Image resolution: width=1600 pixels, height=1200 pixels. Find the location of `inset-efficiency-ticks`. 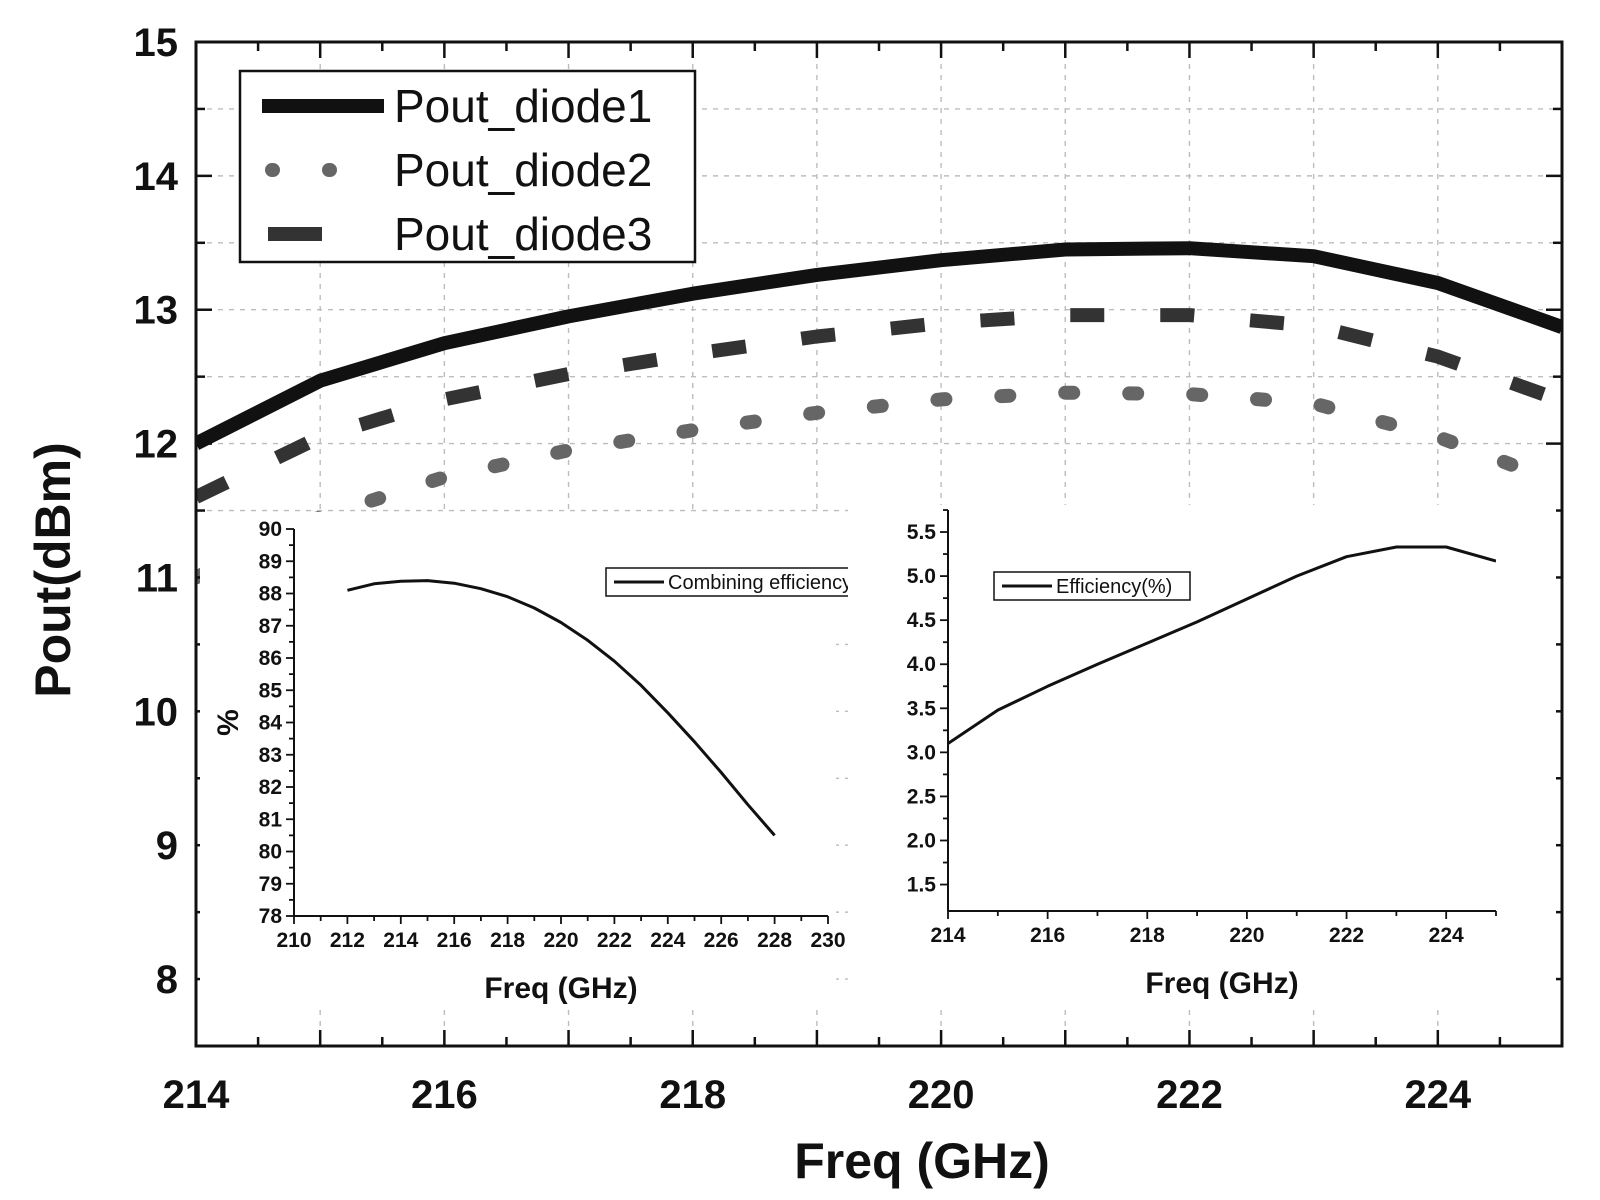

inset-efficiency-ticks is located at coordinates (1218, 714).